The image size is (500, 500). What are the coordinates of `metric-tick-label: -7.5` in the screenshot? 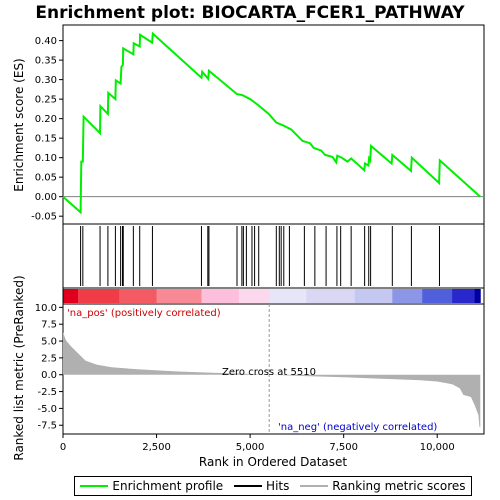 It's located at (47, 426).